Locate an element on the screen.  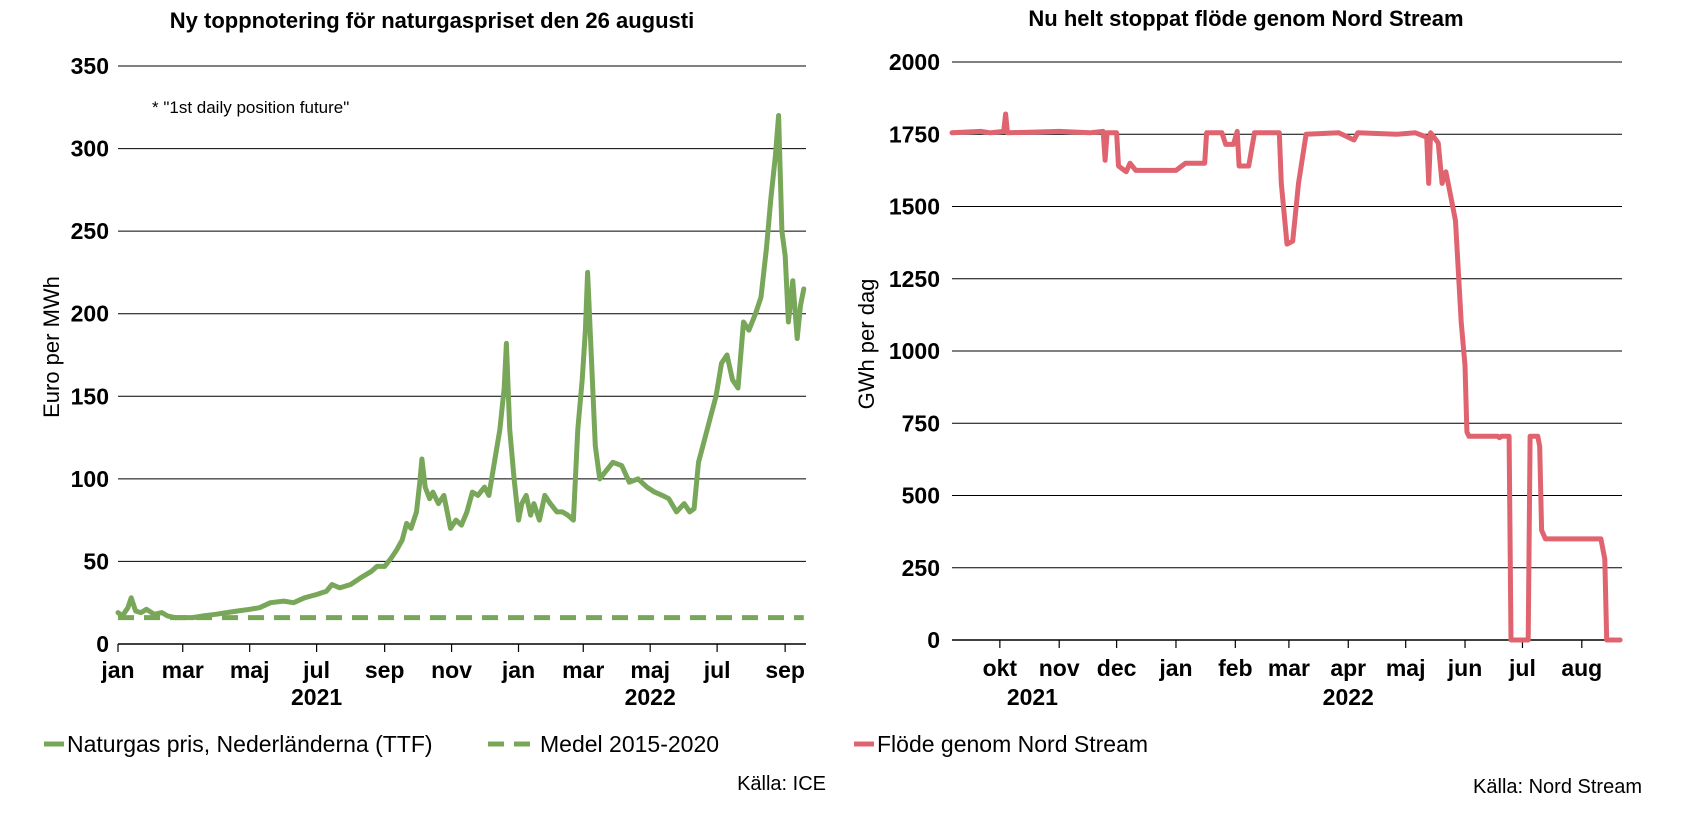
gas-price-chart-y-ticks: 0 50 100 150 200 250 300 350 is located at coordinates (90, 355).